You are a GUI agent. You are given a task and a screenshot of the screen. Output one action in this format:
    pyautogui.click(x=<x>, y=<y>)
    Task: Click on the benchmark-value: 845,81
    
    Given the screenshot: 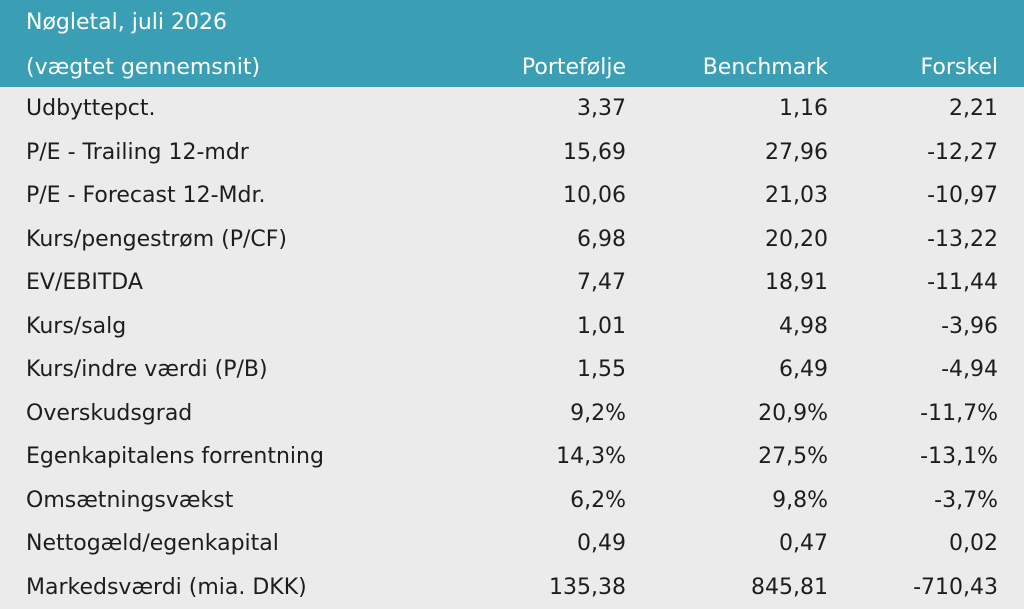 What is the action you would take?
    pyautogui.click(x=789, y=587)
    